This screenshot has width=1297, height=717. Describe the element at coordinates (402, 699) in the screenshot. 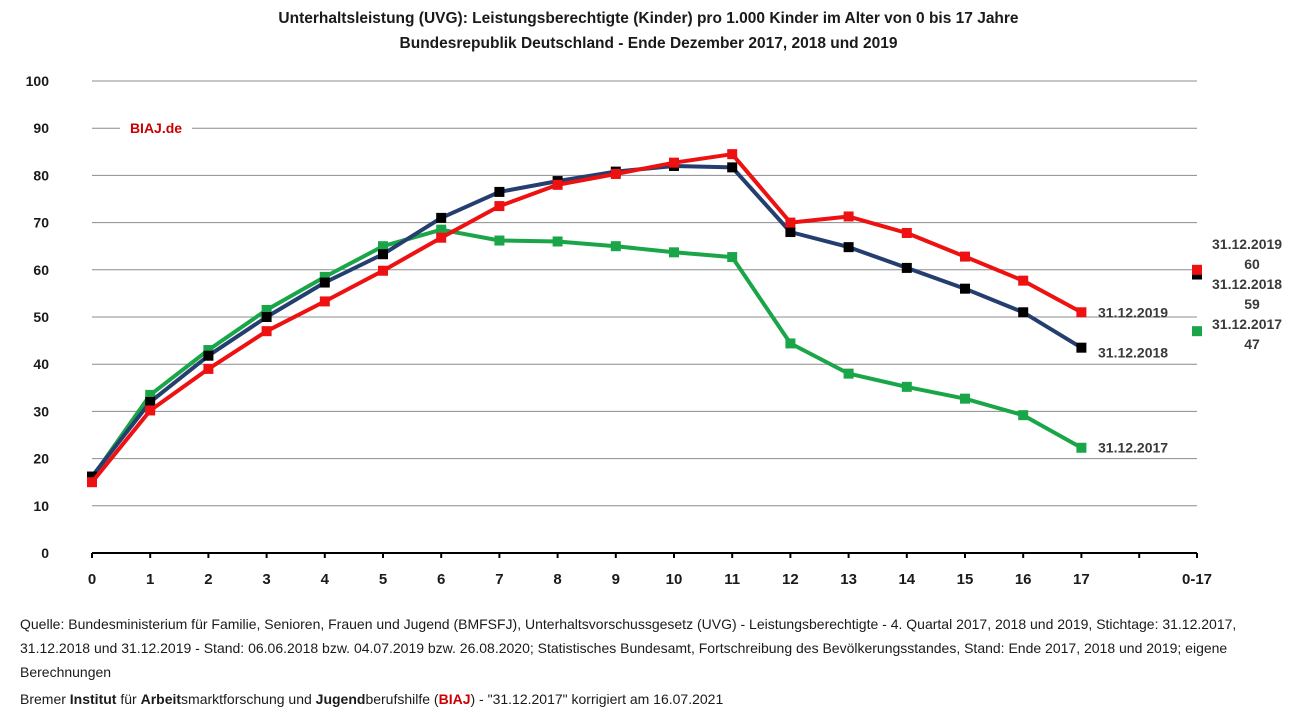

I see `credit-text: berufshilfe (` at that location.